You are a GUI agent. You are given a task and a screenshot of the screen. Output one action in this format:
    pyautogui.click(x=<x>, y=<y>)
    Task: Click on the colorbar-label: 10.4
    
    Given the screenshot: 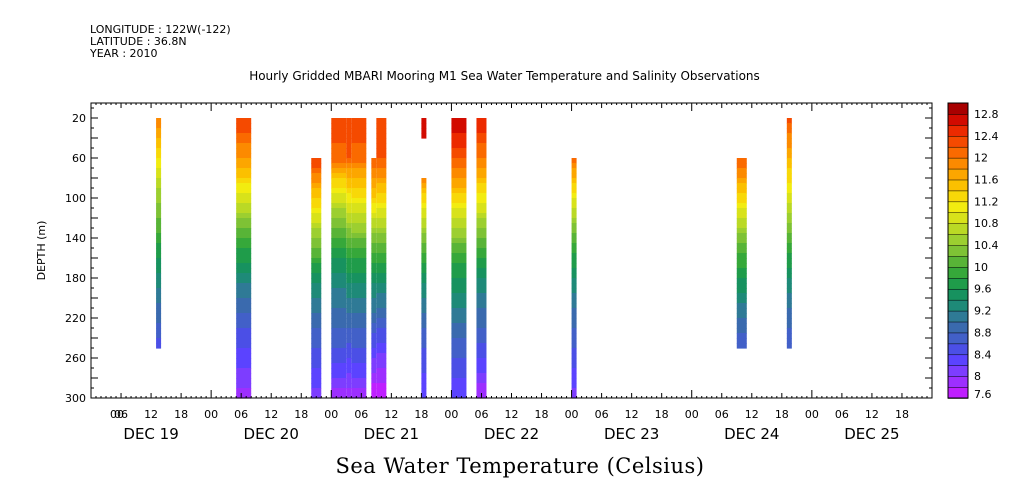 What is the action you would take?
    pyautogui.click(x=986, y=245)
    